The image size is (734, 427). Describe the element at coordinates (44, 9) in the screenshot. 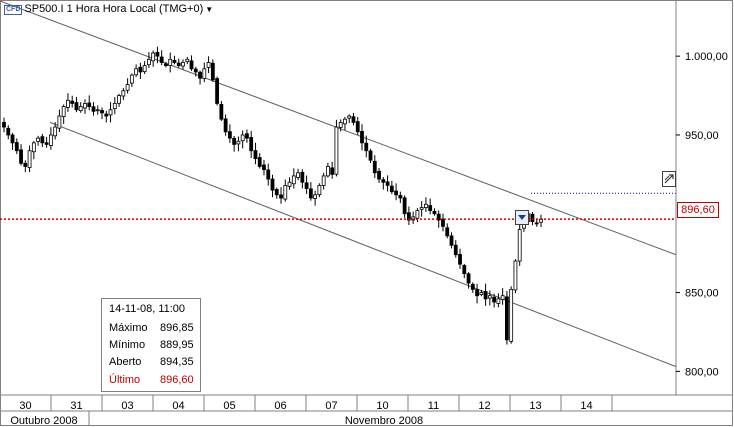

I see `instrument-name: SP500.I` at that location.